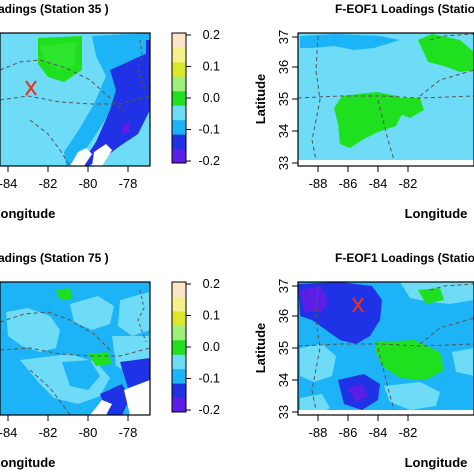 The height and width of the screenshot is (474, 474). I want to click on y-tick-label: 36, so click(283, 316).